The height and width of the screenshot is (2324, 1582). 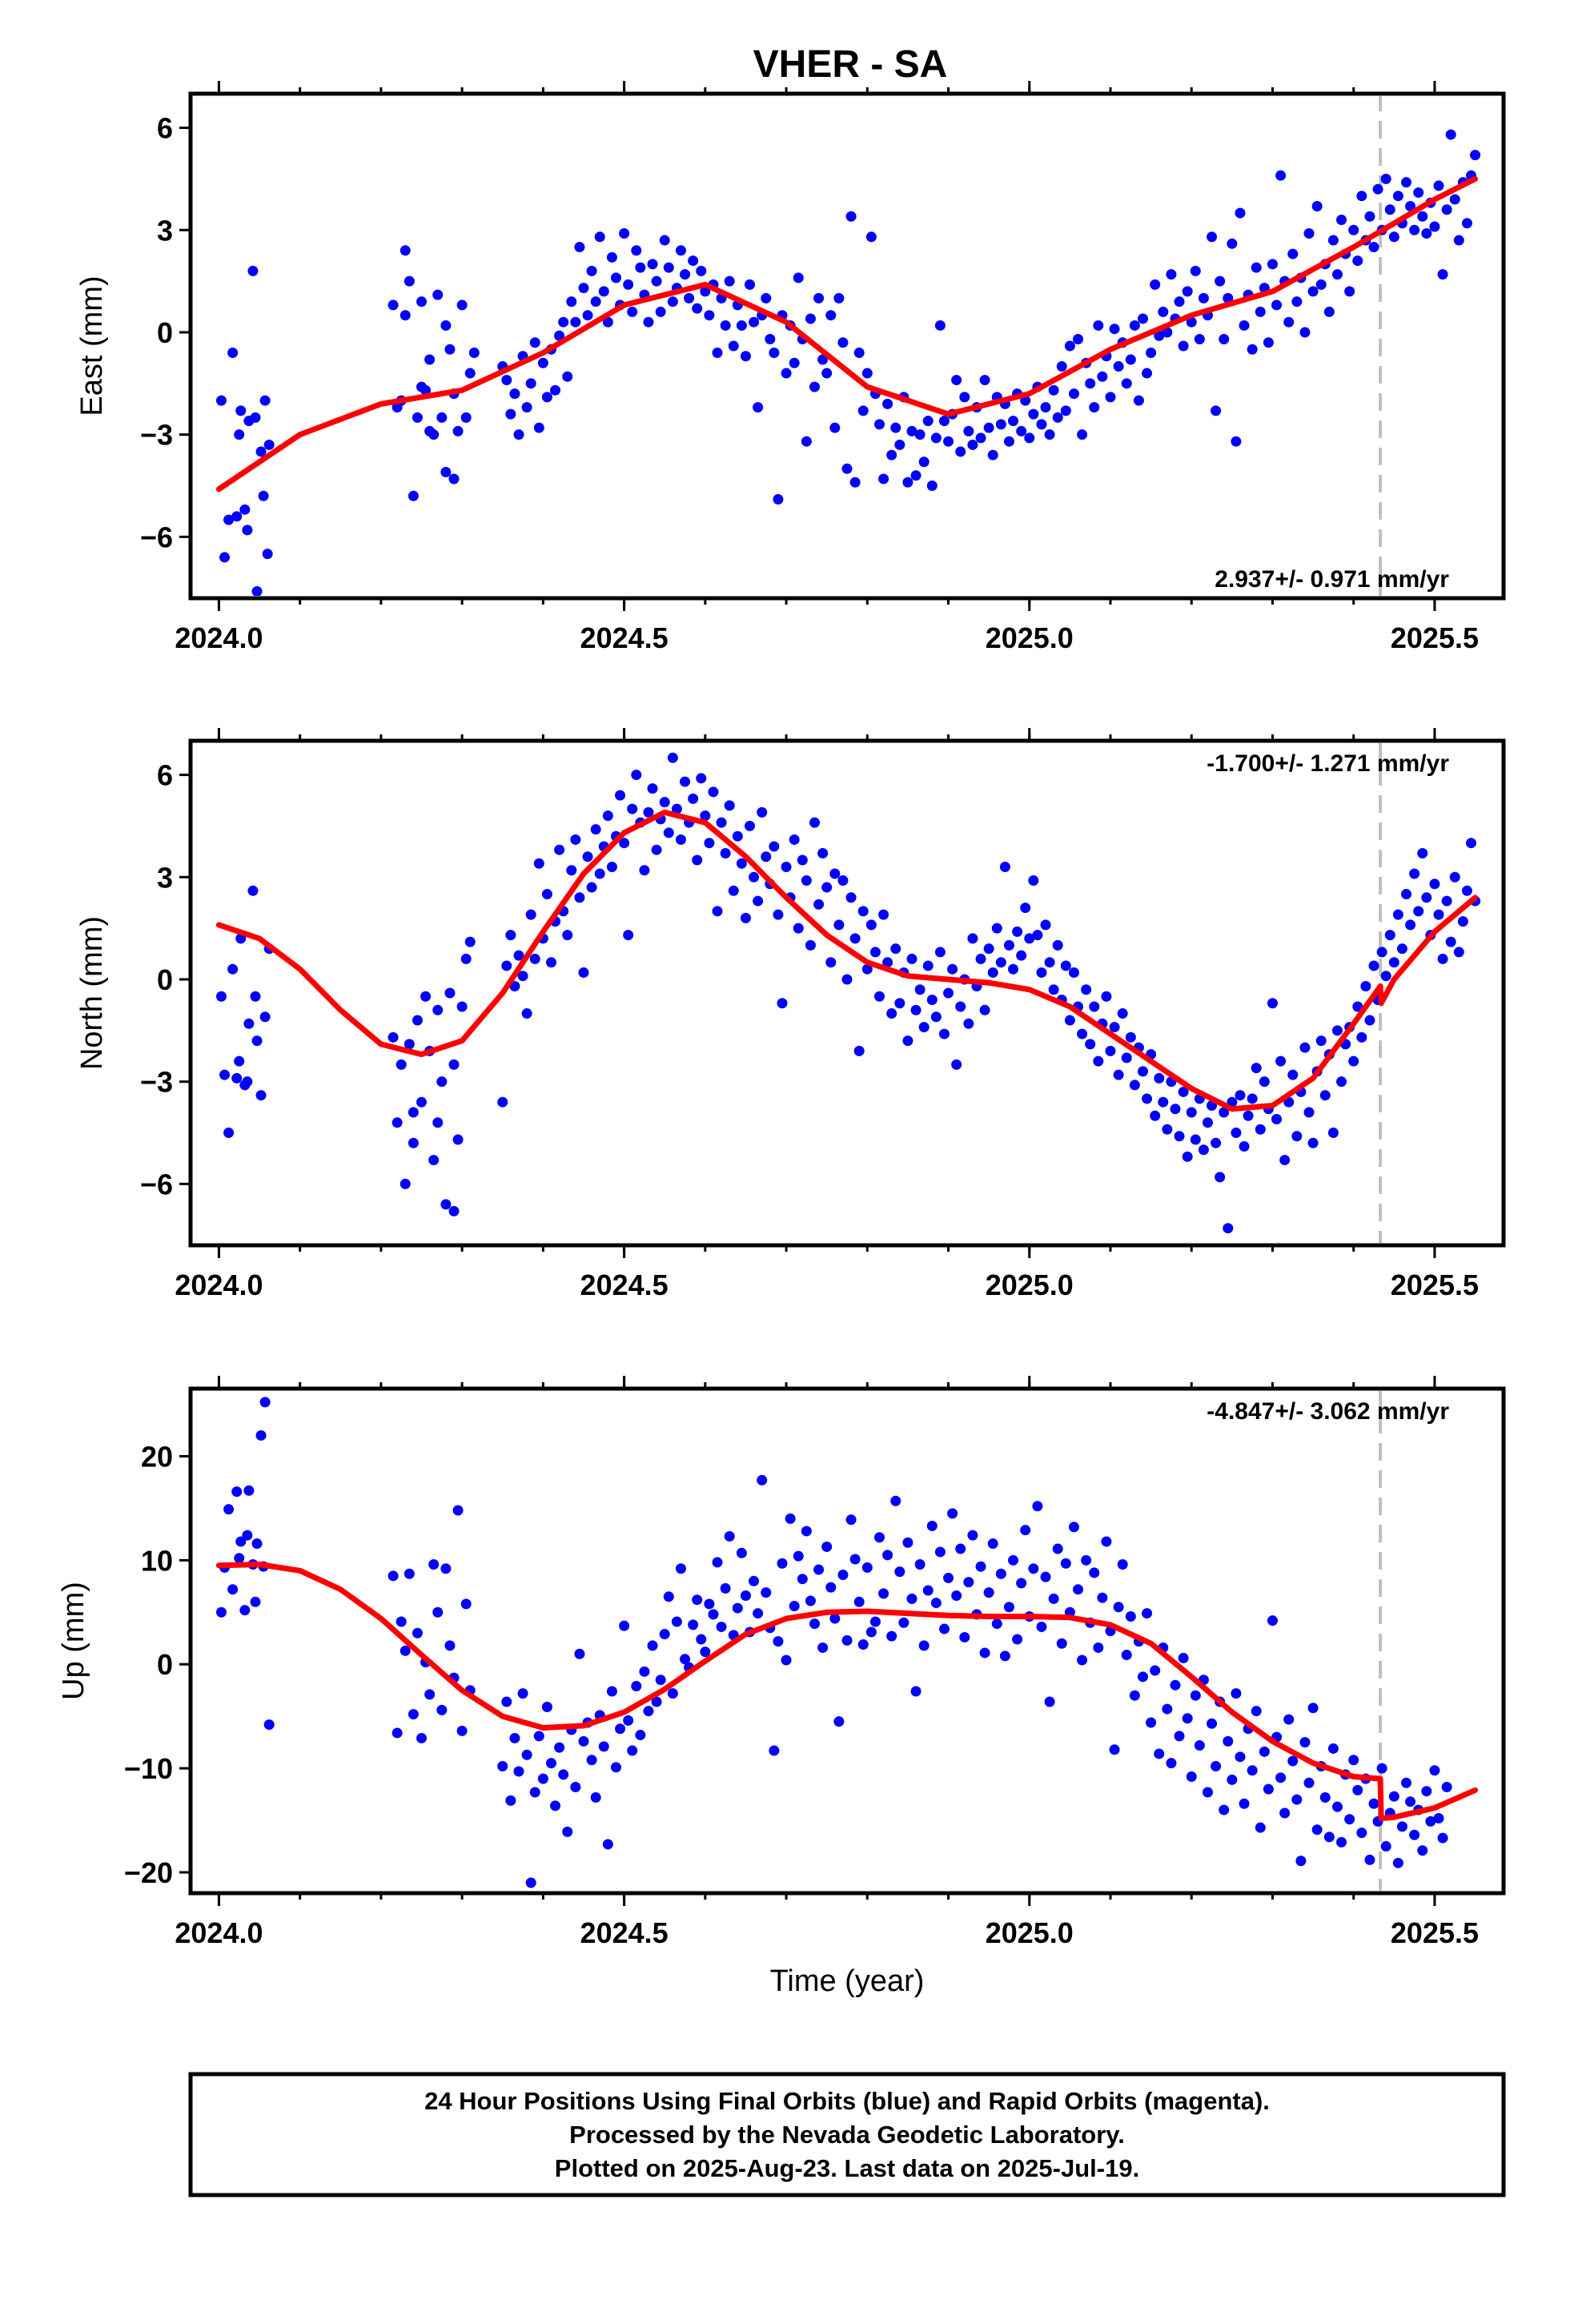 What do you see at coordinates (74, 1641) in the screenshot?
I see `y-axis-label: Up (mm)` at bounding box center [74, 1641].